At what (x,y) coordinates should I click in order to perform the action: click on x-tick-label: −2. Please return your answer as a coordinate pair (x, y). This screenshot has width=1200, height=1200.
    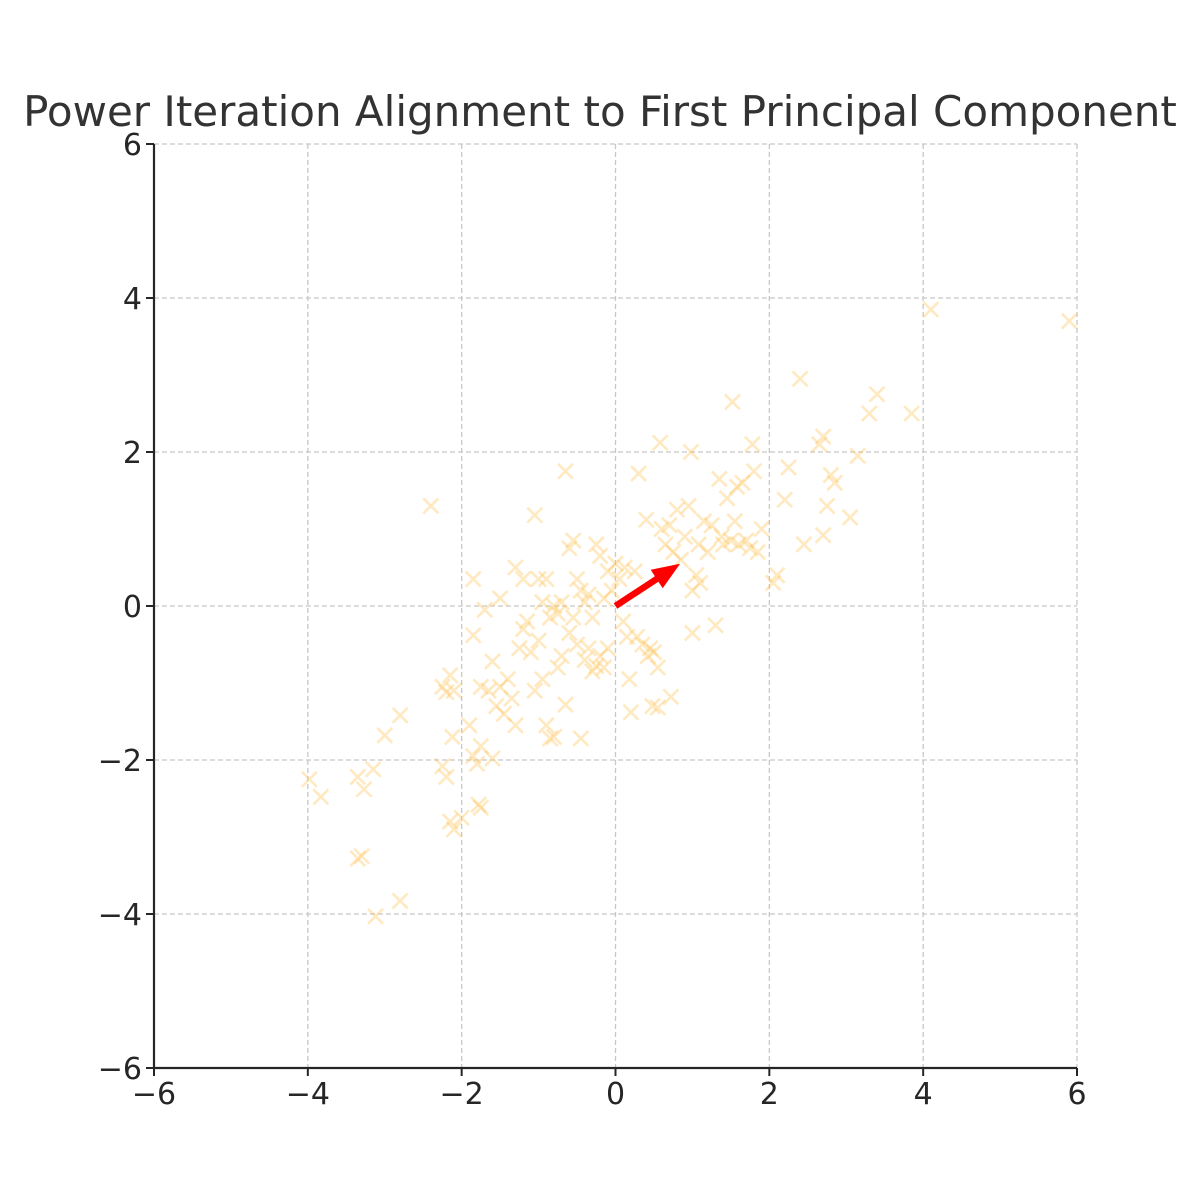
    Looking at the image, I should click on (462, 1094).